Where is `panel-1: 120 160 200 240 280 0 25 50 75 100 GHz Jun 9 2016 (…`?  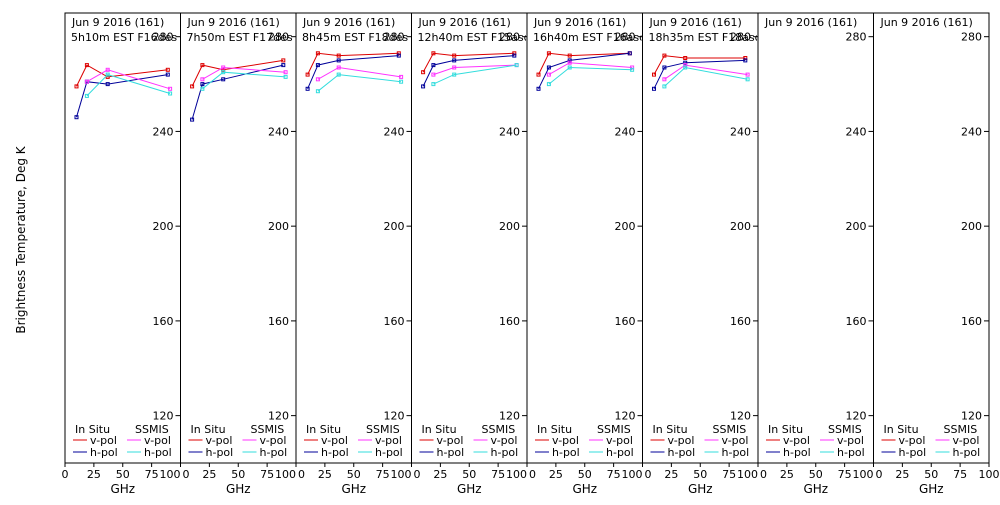 panel-1: 120 160 200 240 280 0 25 50 75 100 GHz Jun 9 2016 (… is located at coordinates (121, 254).